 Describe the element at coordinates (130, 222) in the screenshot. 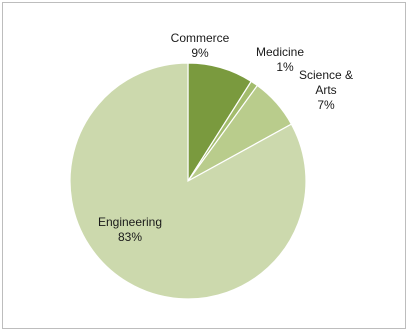

I see `label-engineering-name: Engineering` at that location.